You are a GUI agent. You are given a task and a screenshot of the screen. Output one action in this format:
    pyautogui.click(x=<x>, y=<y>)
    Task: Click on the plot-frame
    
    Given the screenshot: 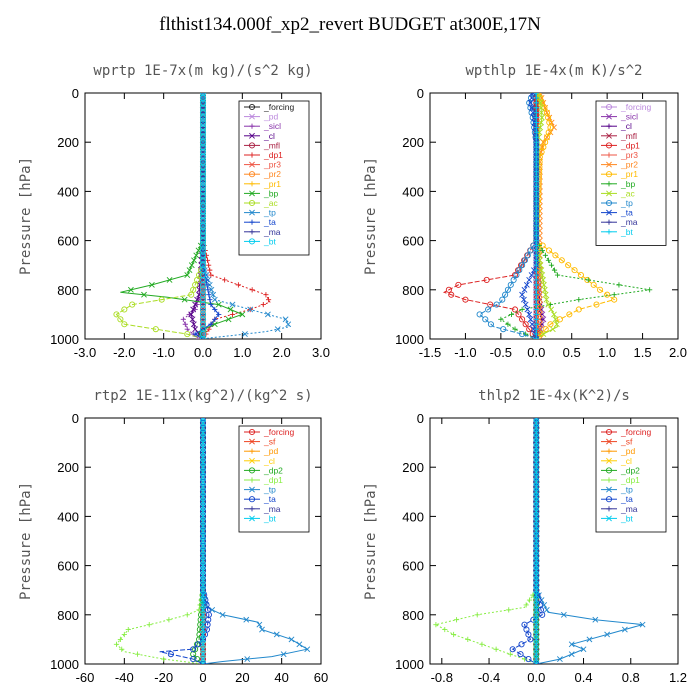 What is the action you would take?
    pyautogui.click(x=554, y=541)
    